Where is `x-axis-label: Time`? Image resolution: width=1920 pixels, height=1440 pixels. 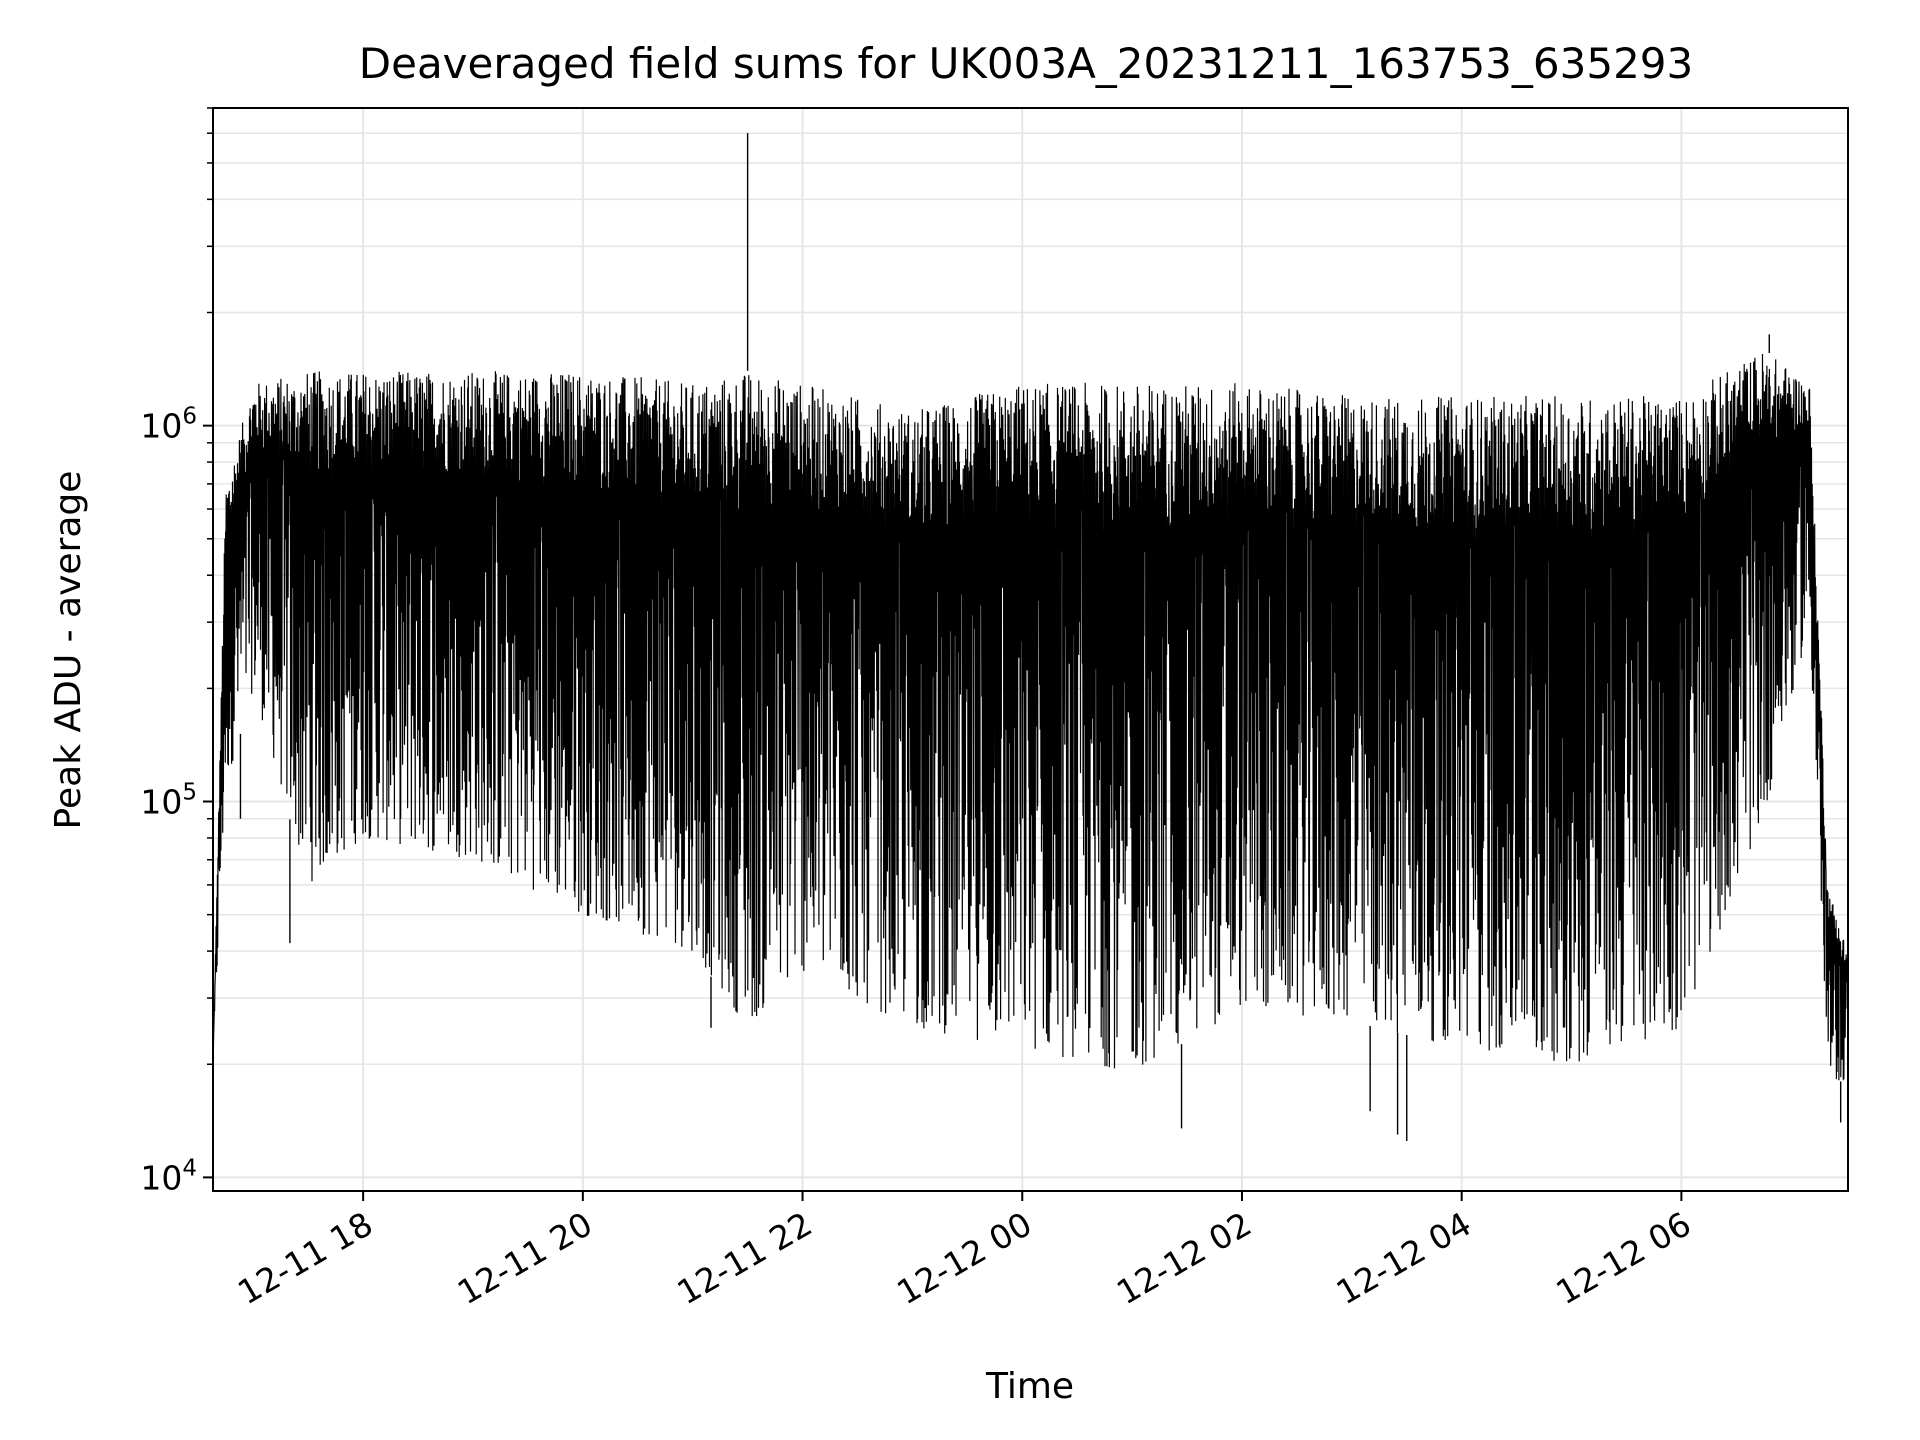 x-axis-label: Time is located at coordinates (1029, 1386).